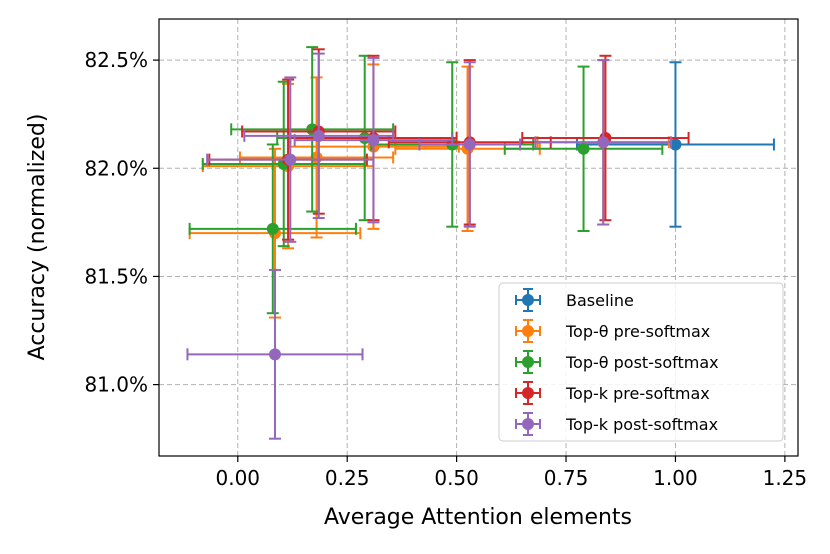  Describe the element at coordinates (600, 300) in the screenshot. I see `legend-label: Baseline` at that location.